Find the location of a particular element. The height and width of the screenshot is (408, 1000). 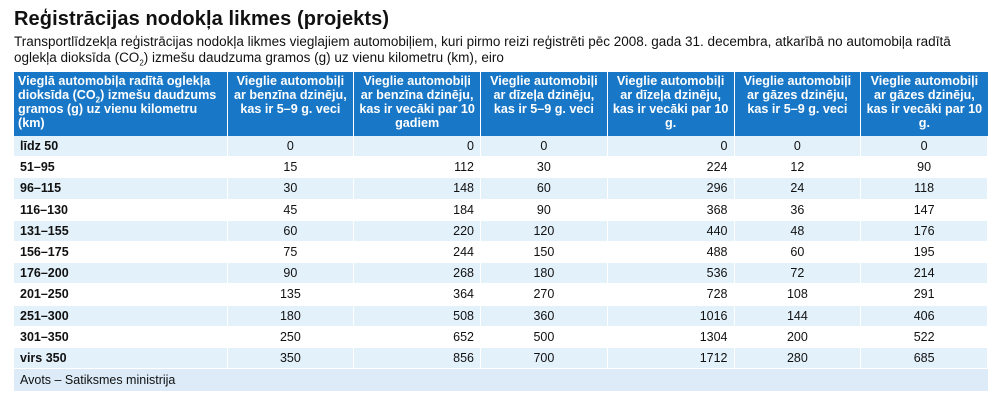

table-cell: 15 is located at coordinates (291, 167).